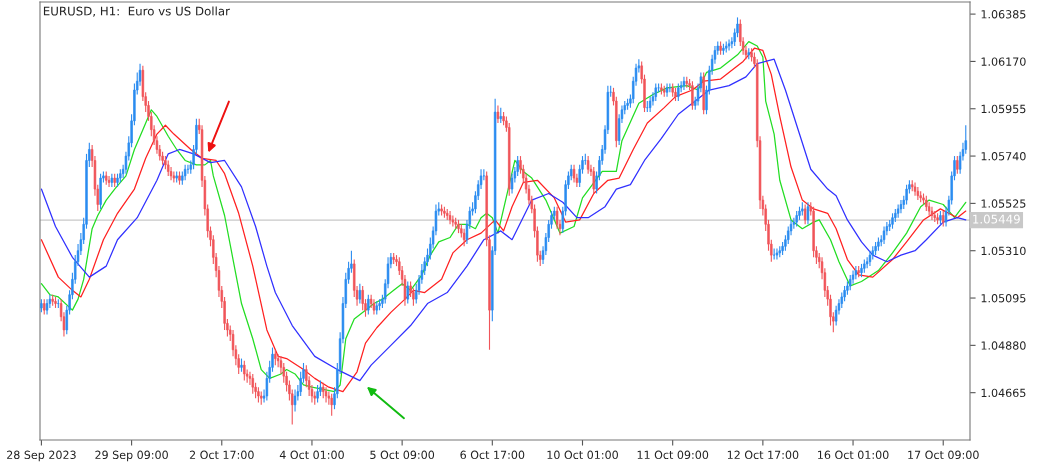  I want to click on x-tick-label: 10 Oct 01:00, so click(582, 455).